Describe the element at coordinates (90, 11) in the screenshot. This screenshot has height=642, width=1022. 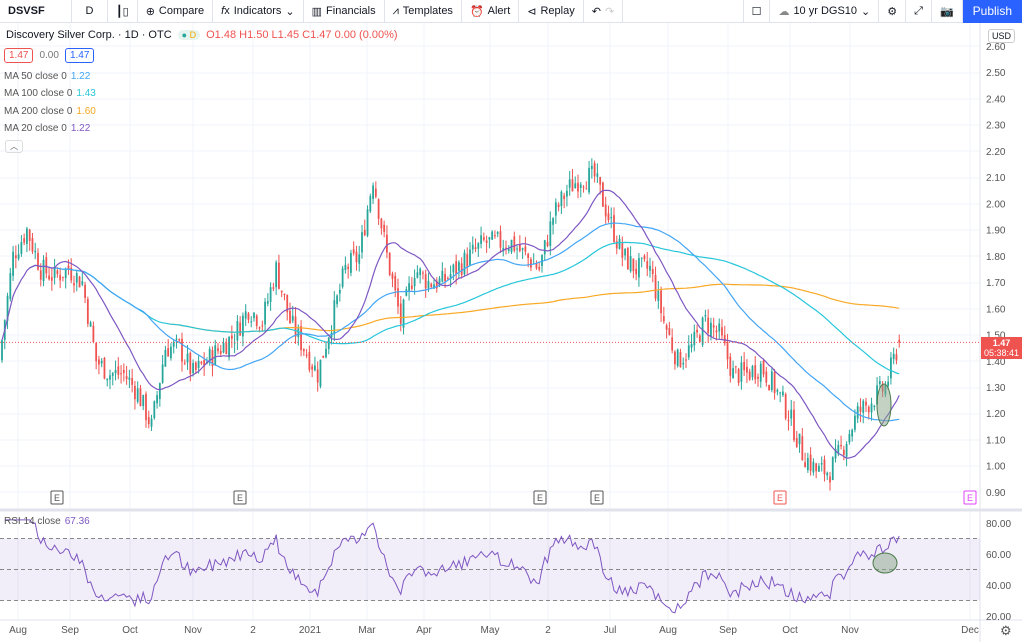
I see `interval-button: D` at that location.